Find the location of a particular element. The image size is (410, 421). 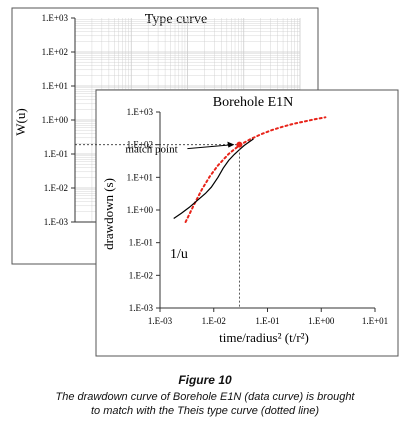

type-curve-y-tick-label: 1.E-03 is located at coordinates (56, 222).